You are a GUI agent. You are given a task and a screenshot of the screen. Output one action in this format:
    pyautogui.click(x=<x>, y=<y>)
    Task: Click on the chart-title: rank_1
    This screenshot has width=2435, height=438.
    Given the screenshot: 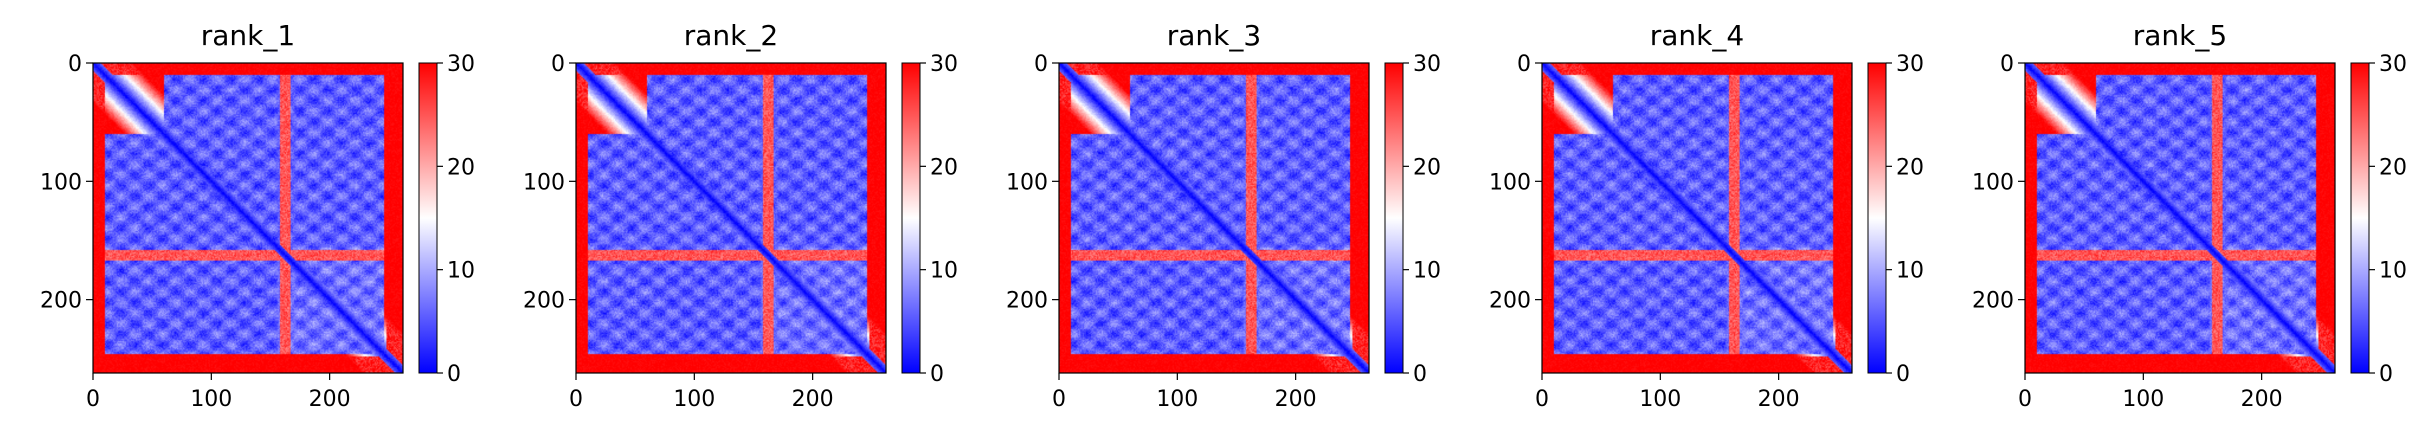 What is the action you would take?
    pyautogui.click(x=248, y=35)
    